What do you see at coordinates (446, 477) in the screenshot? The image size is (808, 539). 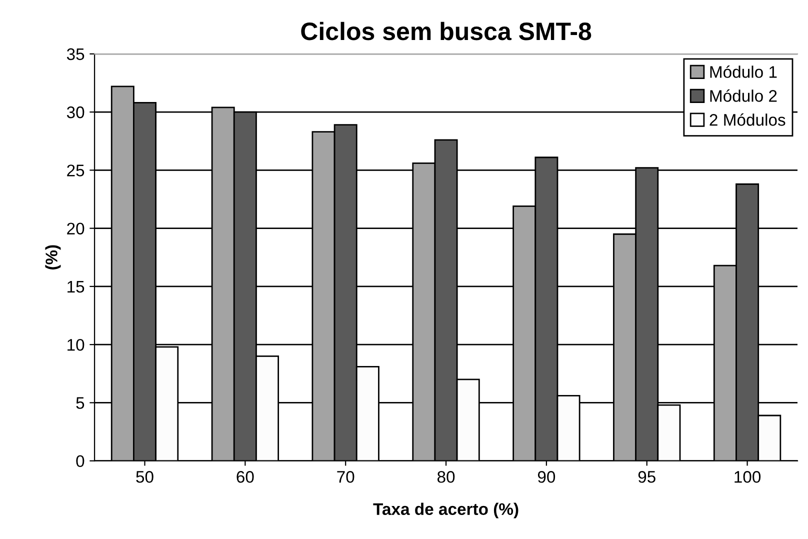 I see `x-tick-label: 80` at bounding box center [446, 477].